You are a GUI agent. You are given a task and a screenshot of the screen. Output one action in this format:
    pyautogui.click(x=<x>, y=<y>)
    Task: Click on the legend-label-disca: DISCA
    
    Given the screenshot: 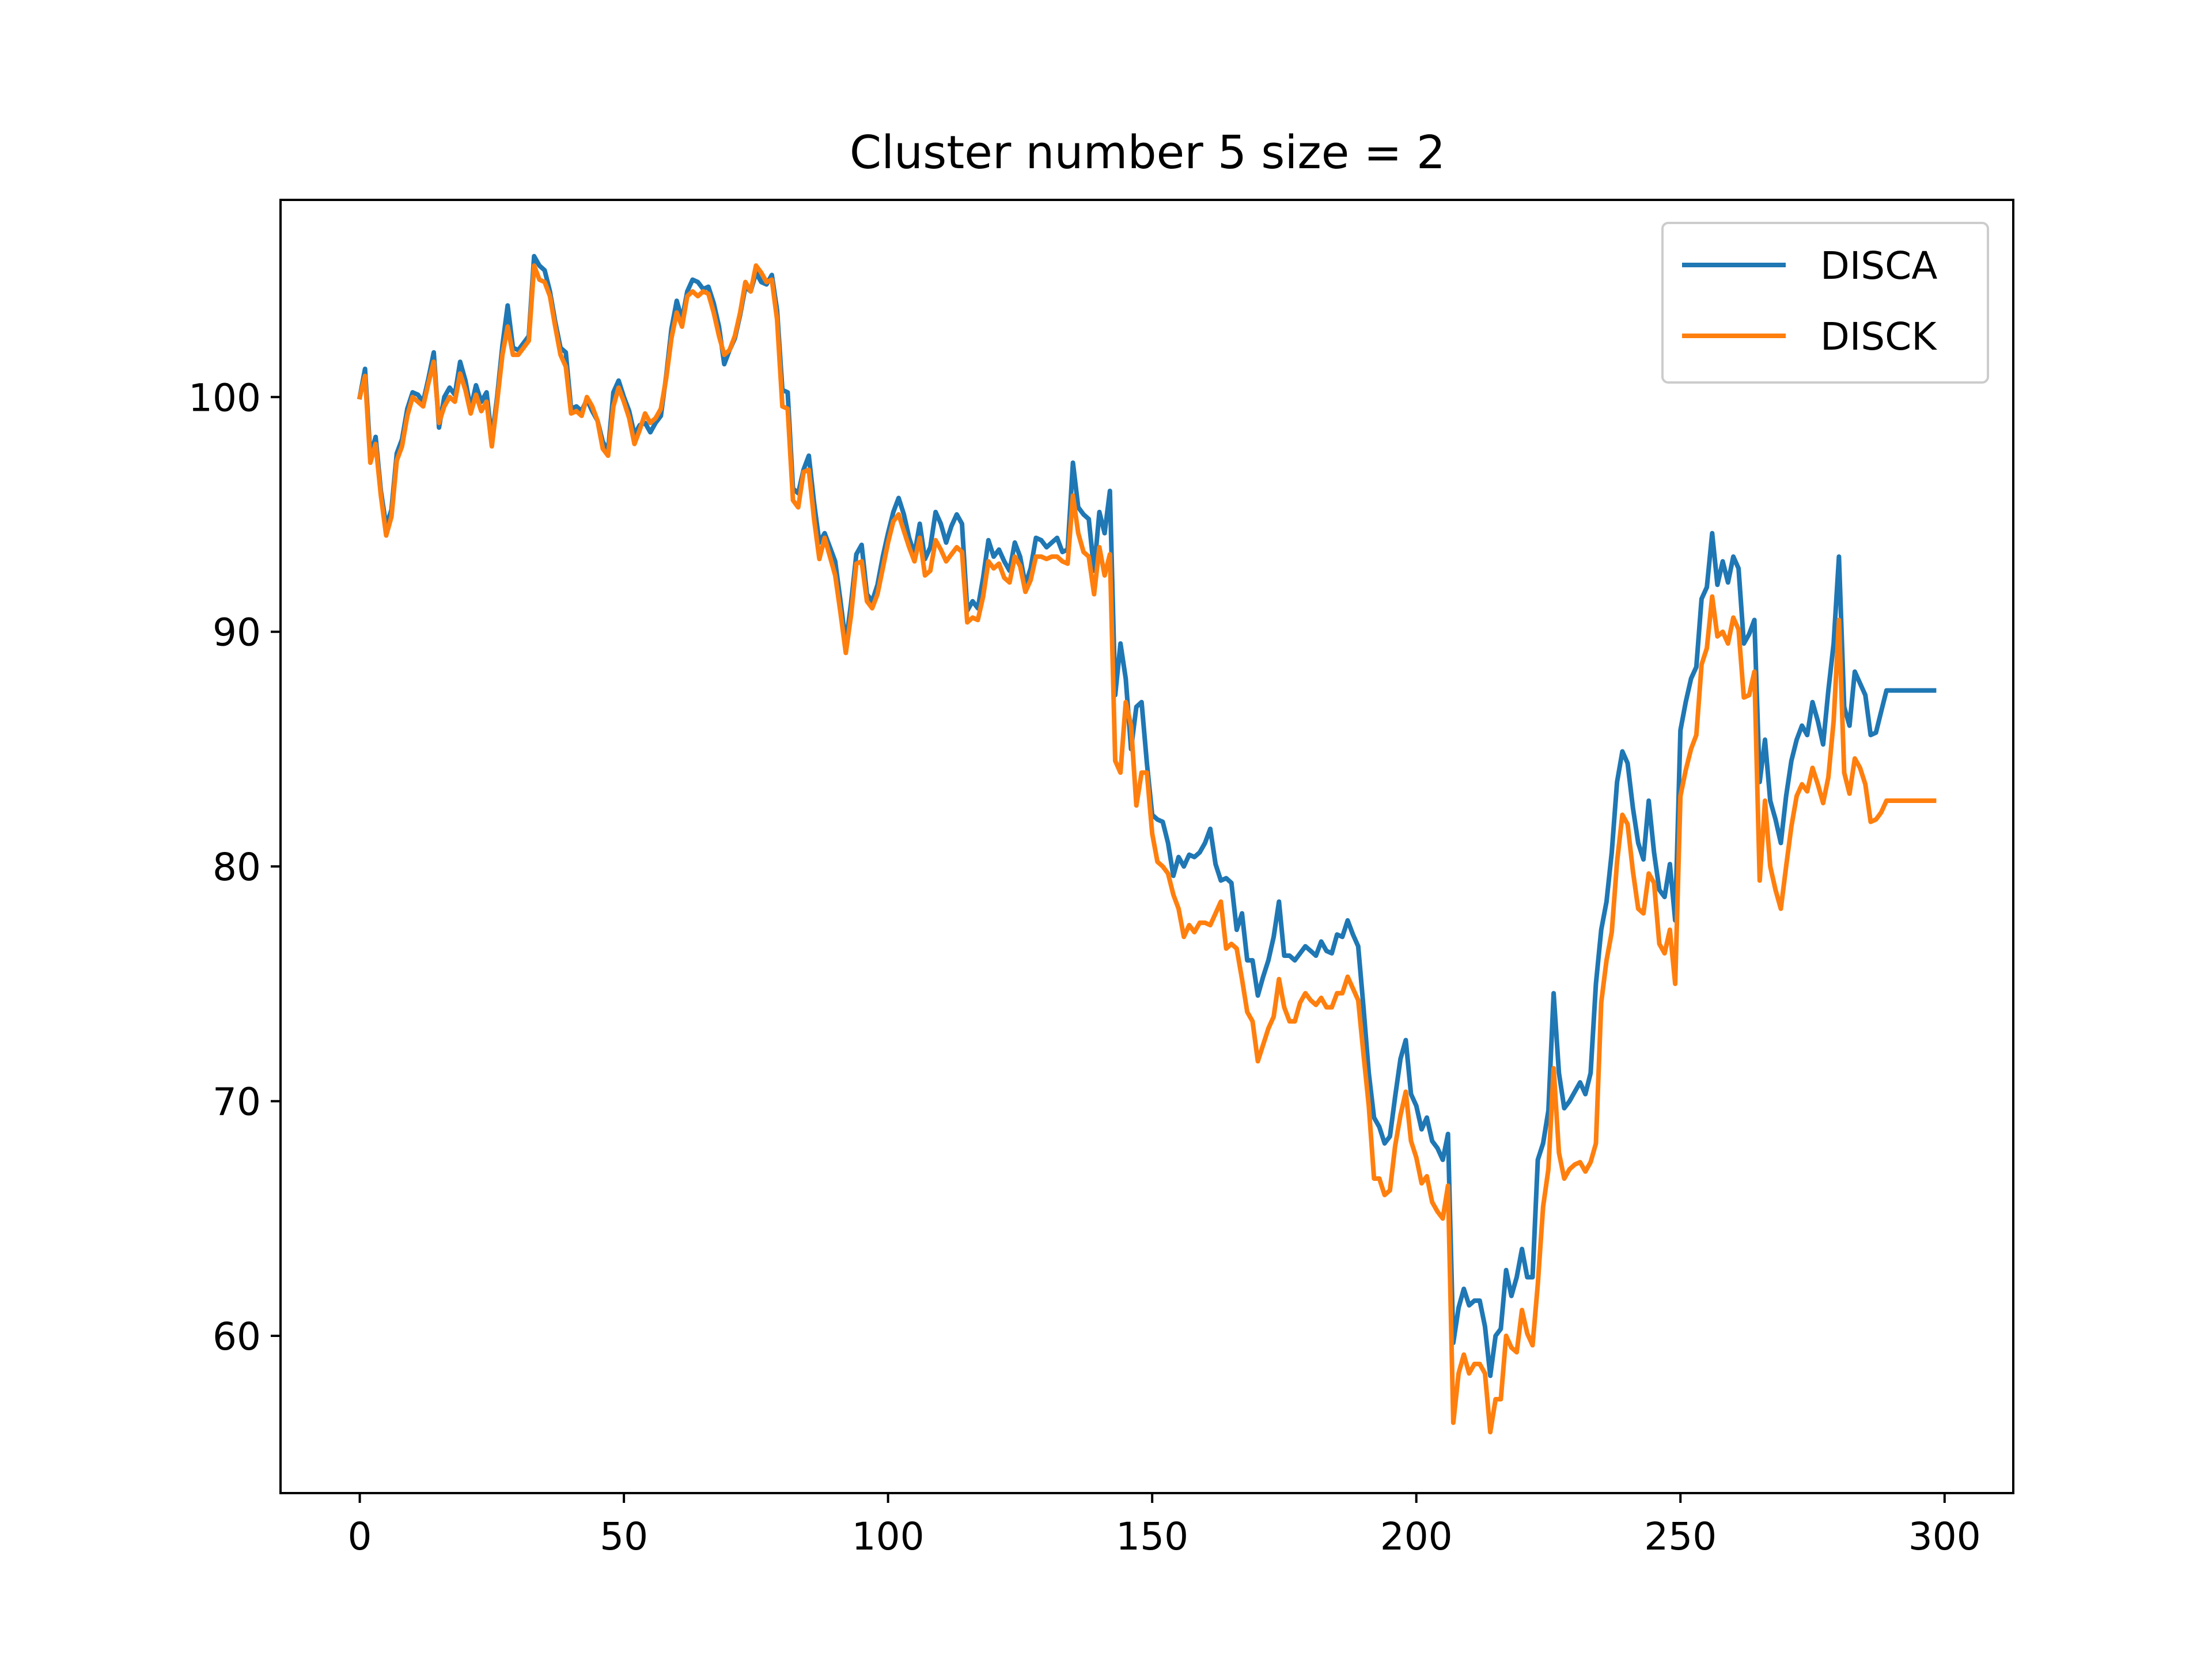 What is the action you would take?
    pyautogui.click(x=1878, y=266)
    